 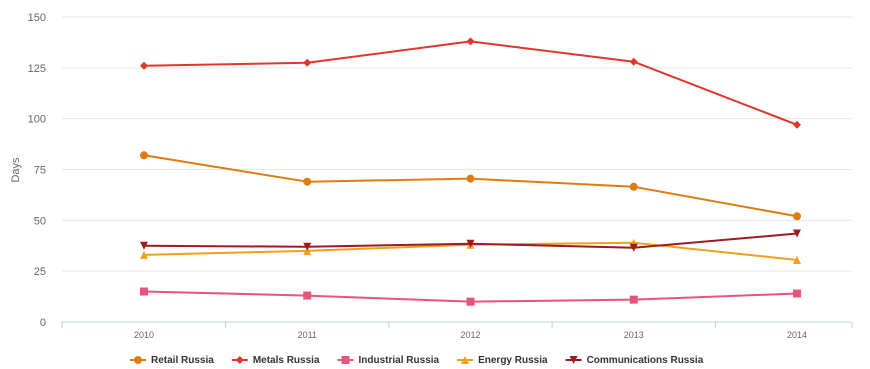 What do you see at coordinates (43, 323) in the screenshot?
I see `y-tick-label: 0` at bounding box center [43, 323].